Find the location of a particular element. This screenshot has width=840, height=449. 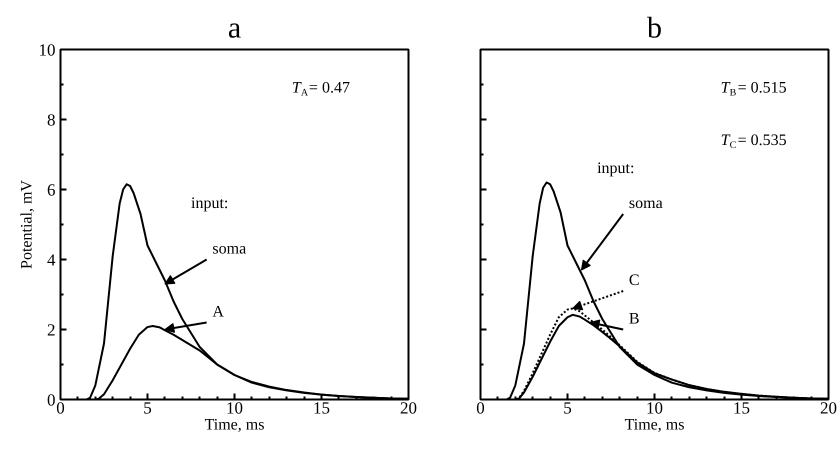

x-tick-label: 0 is located at coordinates (480, 408).